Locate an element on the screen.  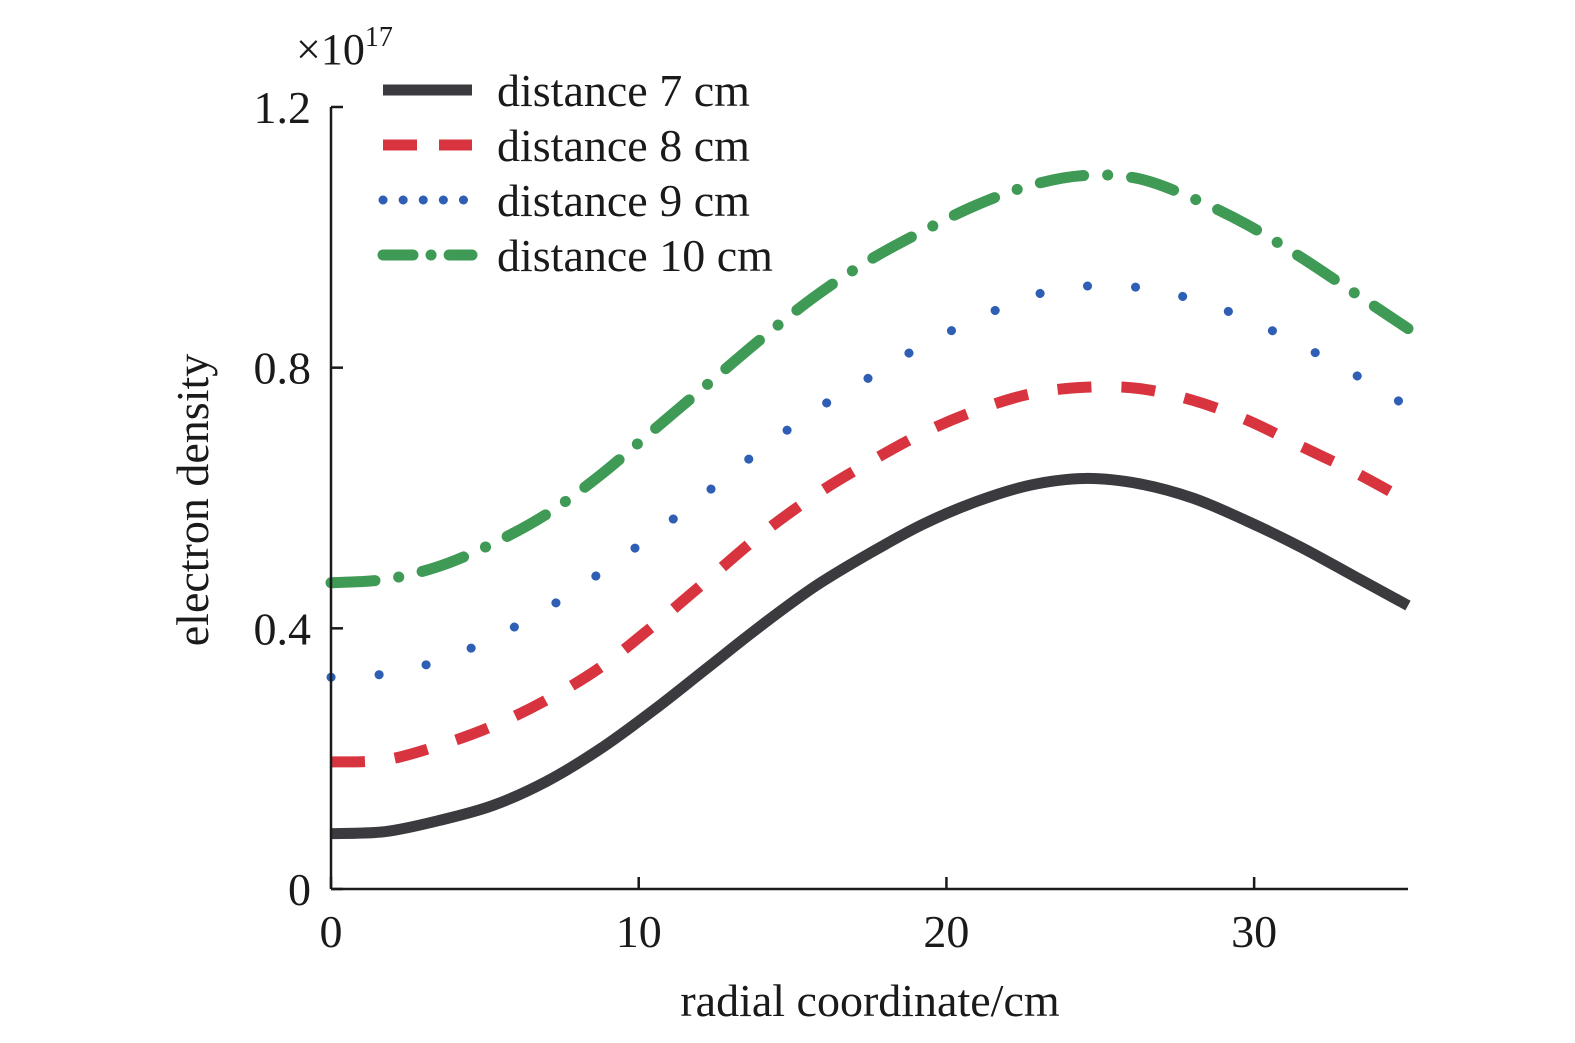
y-tick-label: 0 is located at coordinates (299, 889).